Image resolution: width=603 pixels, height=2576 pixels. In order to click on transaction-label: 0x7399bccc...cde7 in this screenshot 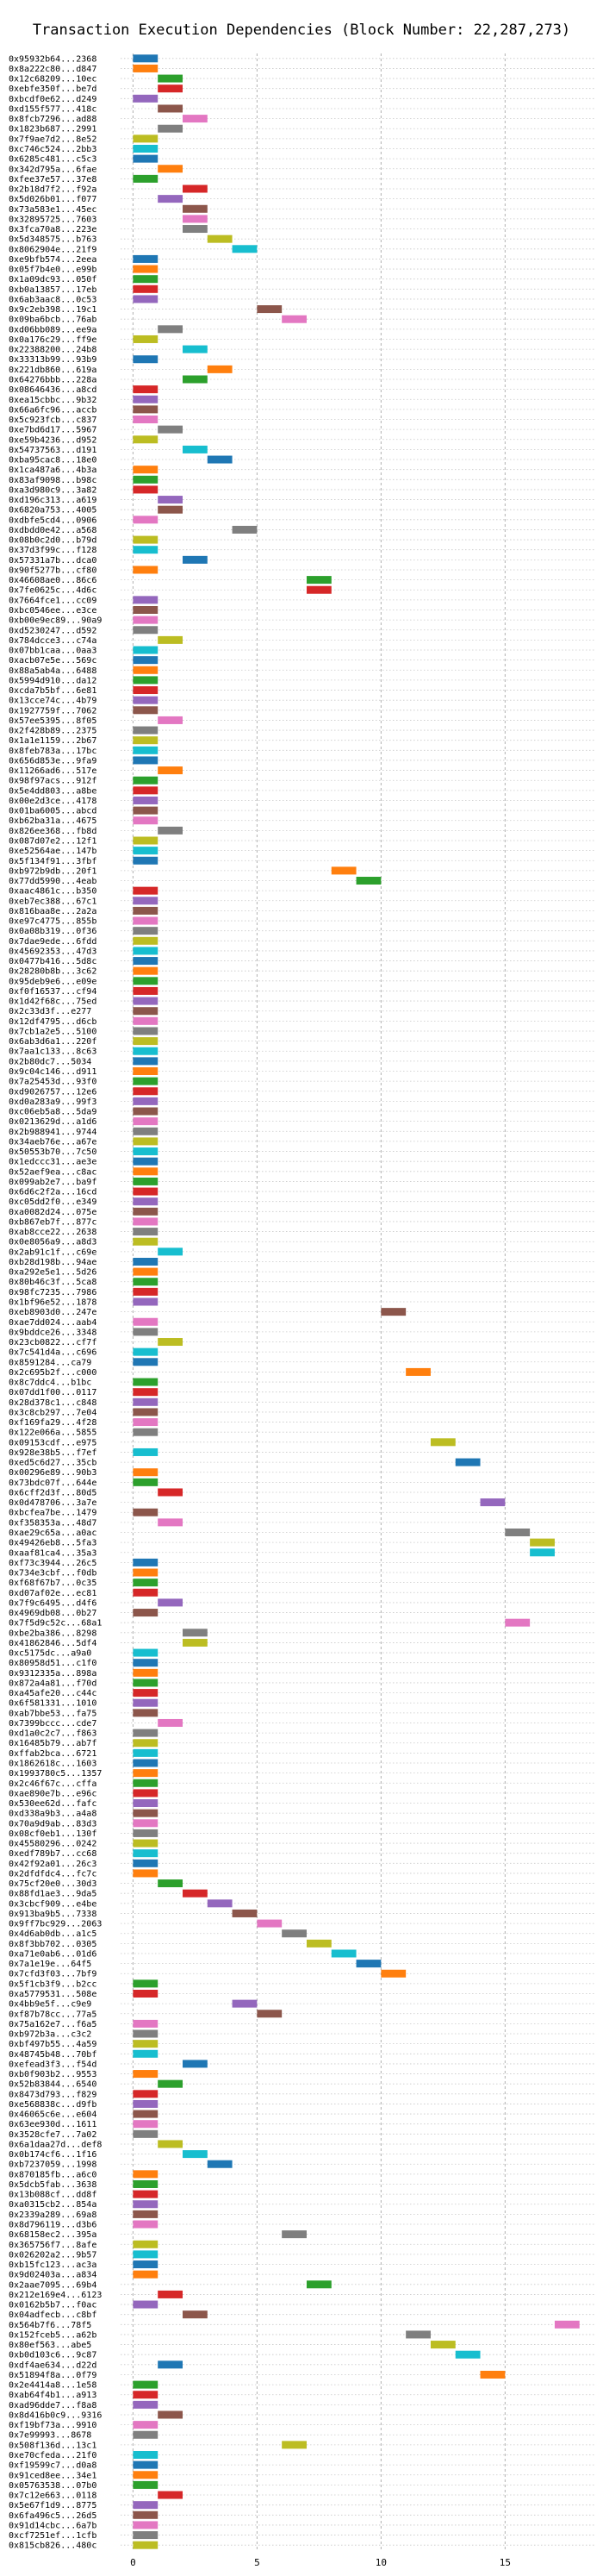, I will do `click(52, 1724)`.